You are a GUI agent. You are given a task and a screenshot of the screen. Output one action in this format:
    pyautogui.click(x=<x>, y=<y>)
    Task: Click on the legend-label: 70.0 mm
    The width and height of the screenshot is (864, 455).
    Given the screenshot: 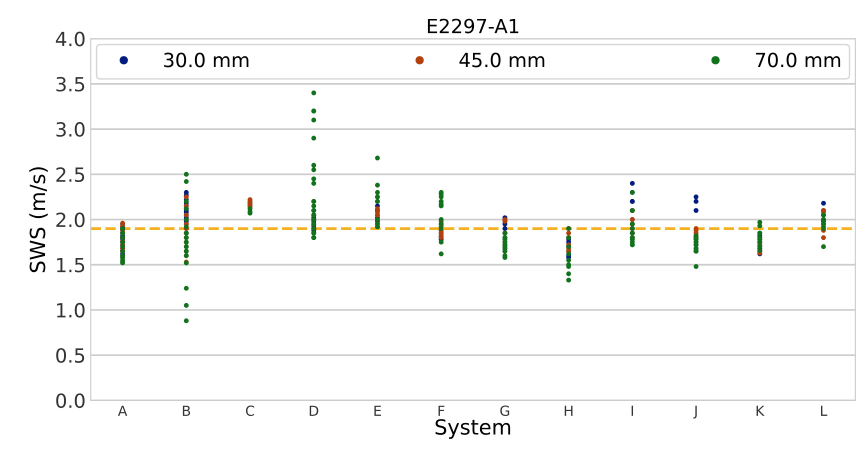 What is the action you would take?
    pyautogui.click(x=798, y=60)
    